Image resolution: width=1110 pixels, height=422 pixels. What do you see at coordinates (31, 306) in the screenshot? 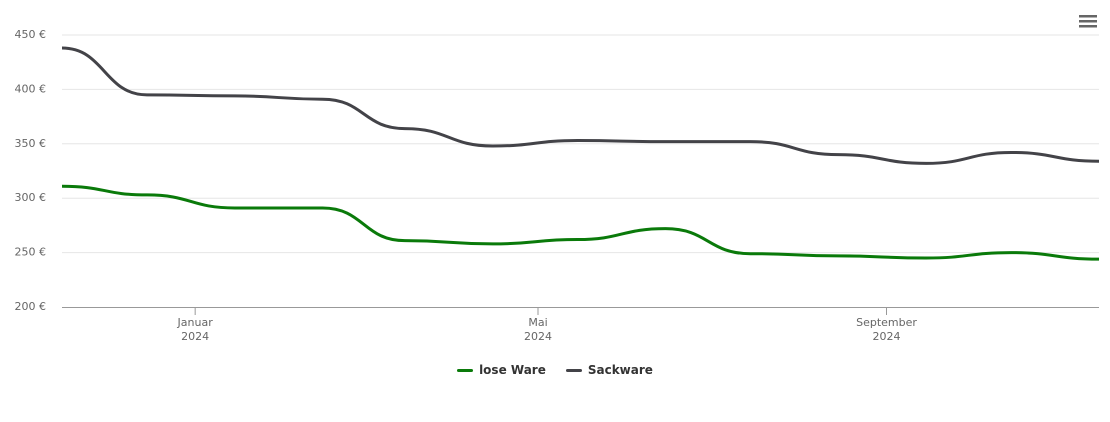
I see `y-tick-label: 200 €` at bounding box center [31, 306].